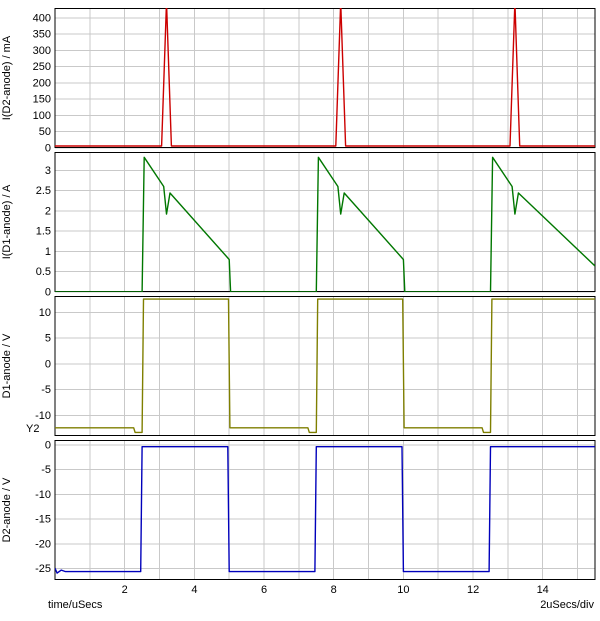 This screenshot has height=621, width=600. Describe the element at coordinates (473, 590) in the screenshot. I see `svg-text: 12` at that location.